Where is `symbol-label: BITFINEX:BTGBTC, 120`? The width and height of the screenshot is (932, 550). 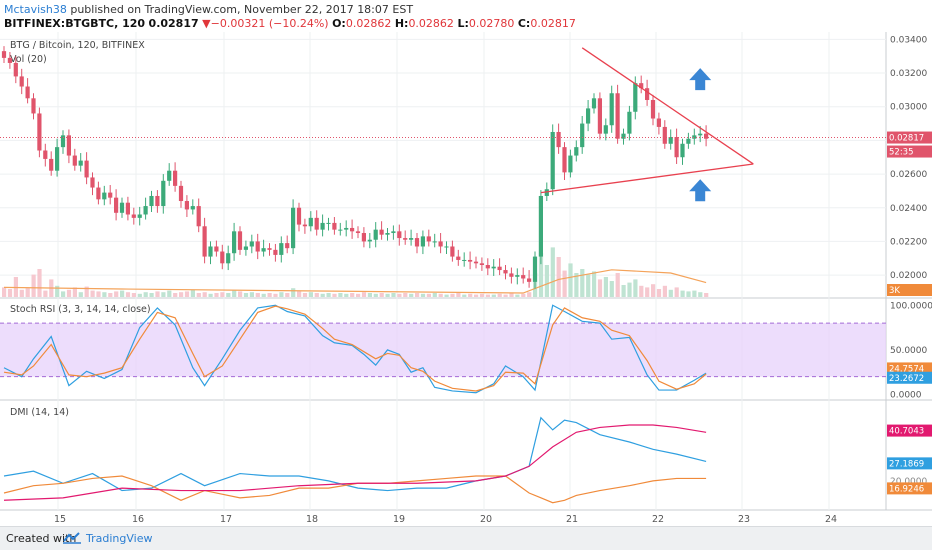
symbol-label: BITFINEX:BTGBTC, 120 is located at coordinates (75, 23).